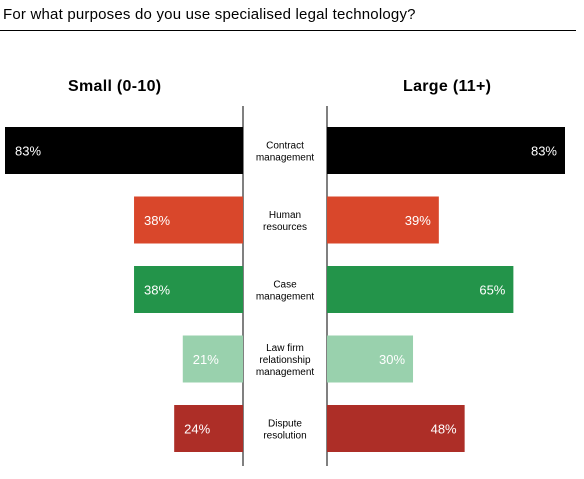 The image size is (584, 479). What do you see at coordinates (285, 215) in the screenshot?
I see `category-label: Human` at bounding box center [285, 215].